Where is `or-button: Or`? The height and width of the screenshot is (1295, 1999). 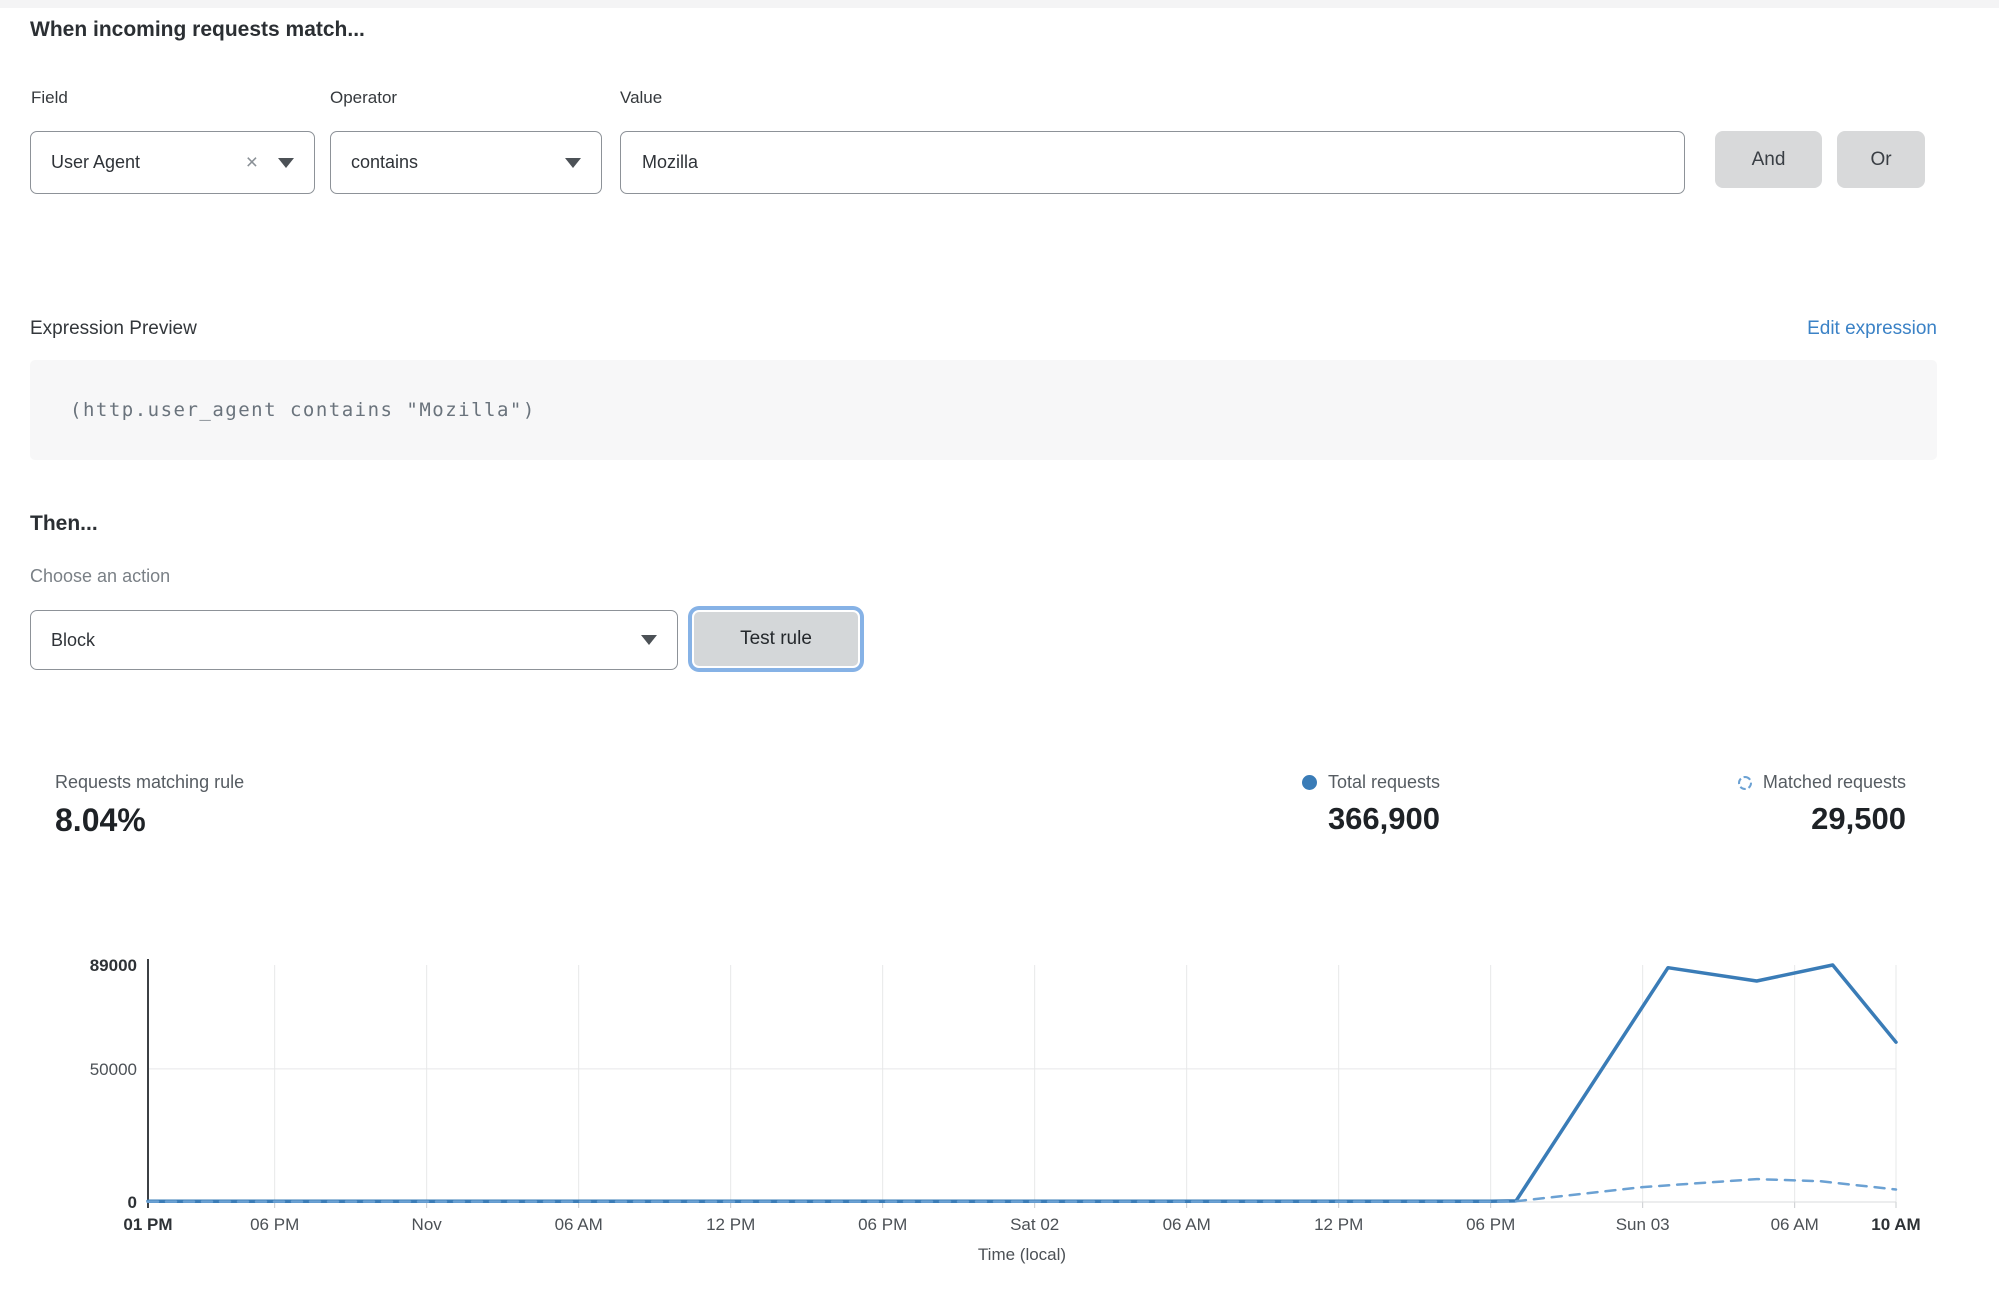
or-button: Or is located at coordinates (1881, 159).